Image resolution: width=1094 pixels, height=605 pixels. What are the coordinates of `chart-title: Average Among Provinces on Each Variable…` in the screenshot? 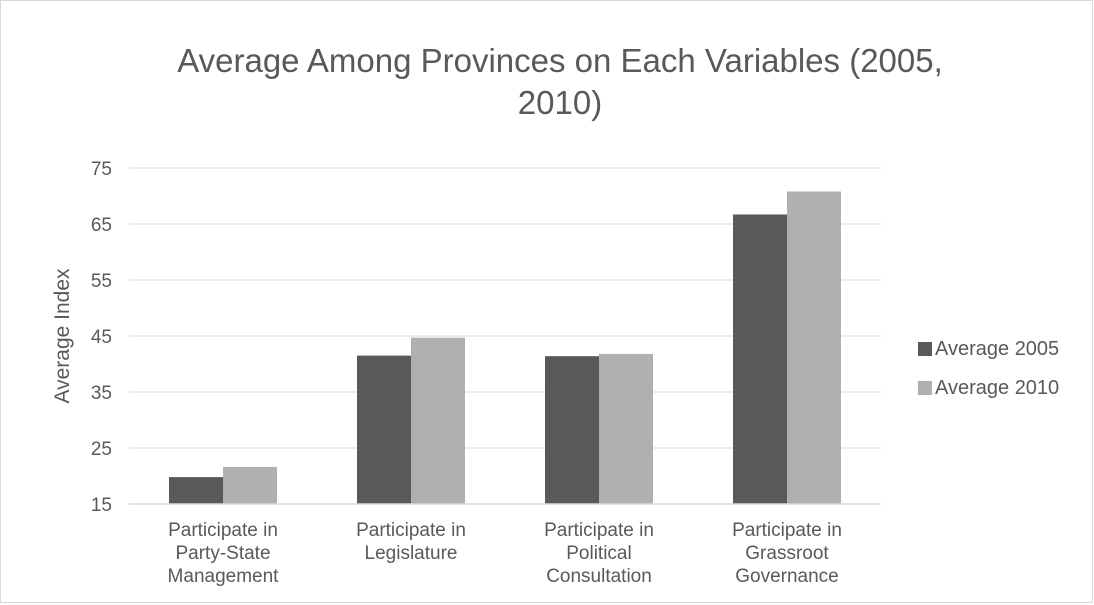 It's located at (560, 81).